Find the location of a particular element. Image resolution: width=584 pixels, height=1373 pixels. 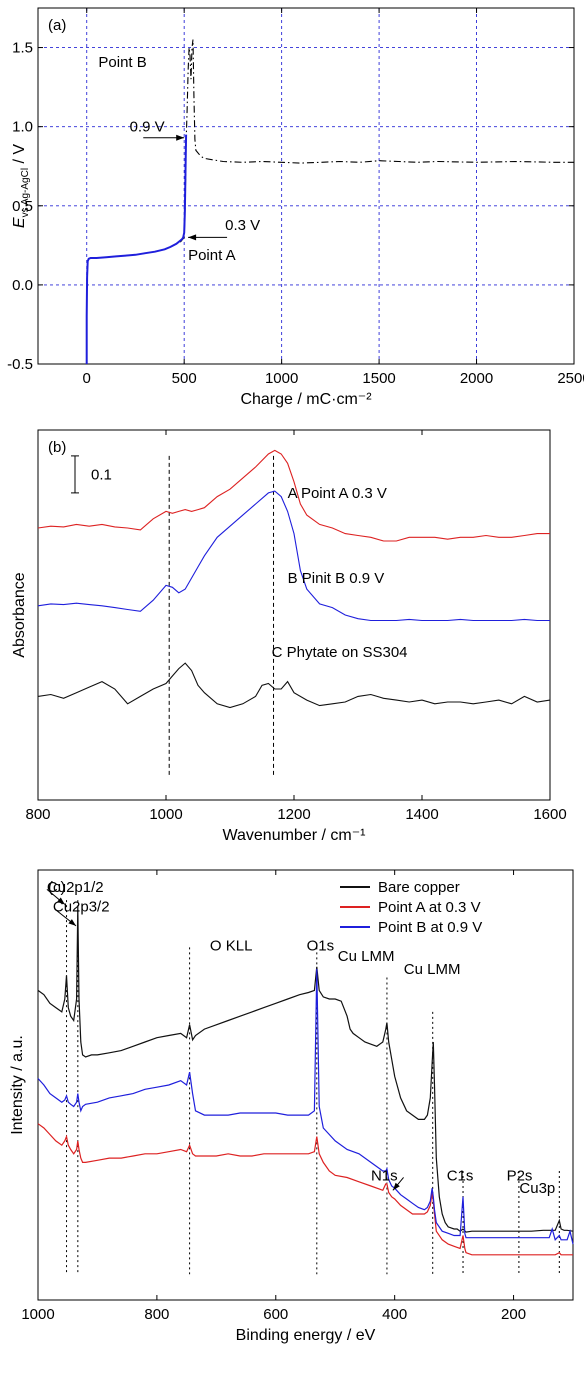

panel-a-y-axis-title: Evs Ag-AgCl / V is located at coordinates (21, 186).